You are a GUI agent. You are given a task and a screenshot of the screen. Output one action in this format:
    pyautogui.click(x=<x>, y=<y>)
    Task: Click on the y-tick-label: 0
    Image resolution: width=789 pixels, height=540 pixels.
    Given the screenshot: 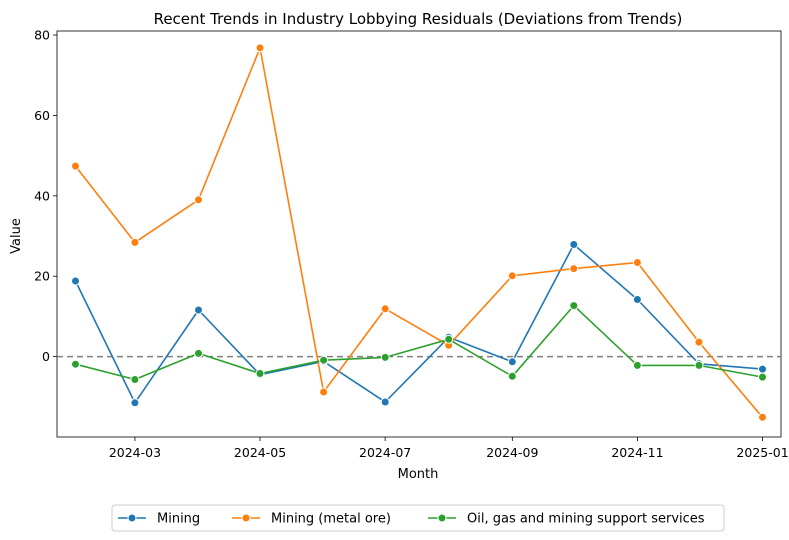 What is the action you would take?
    pyautogui.click(x=46, y=356)
    